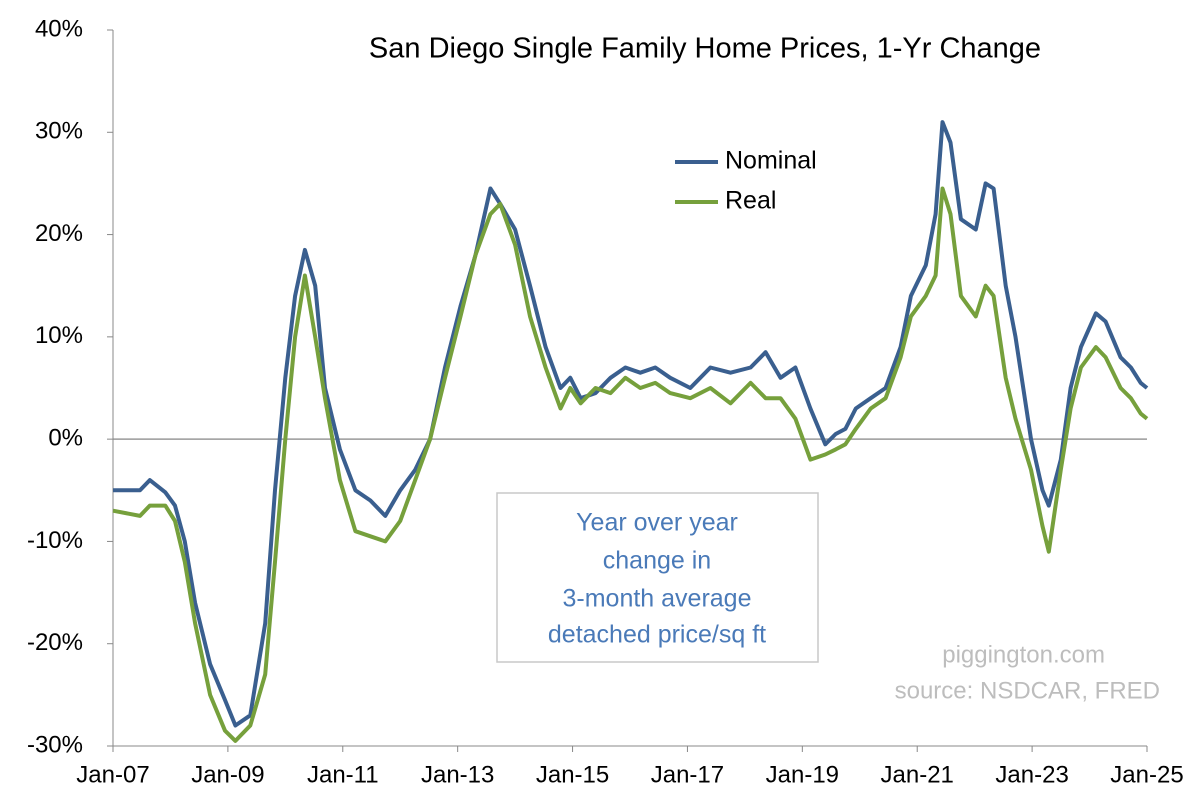 The height and width of the screenshot is (803, 1200). I want to click on legend-label: Nominal, so click(771, 161).